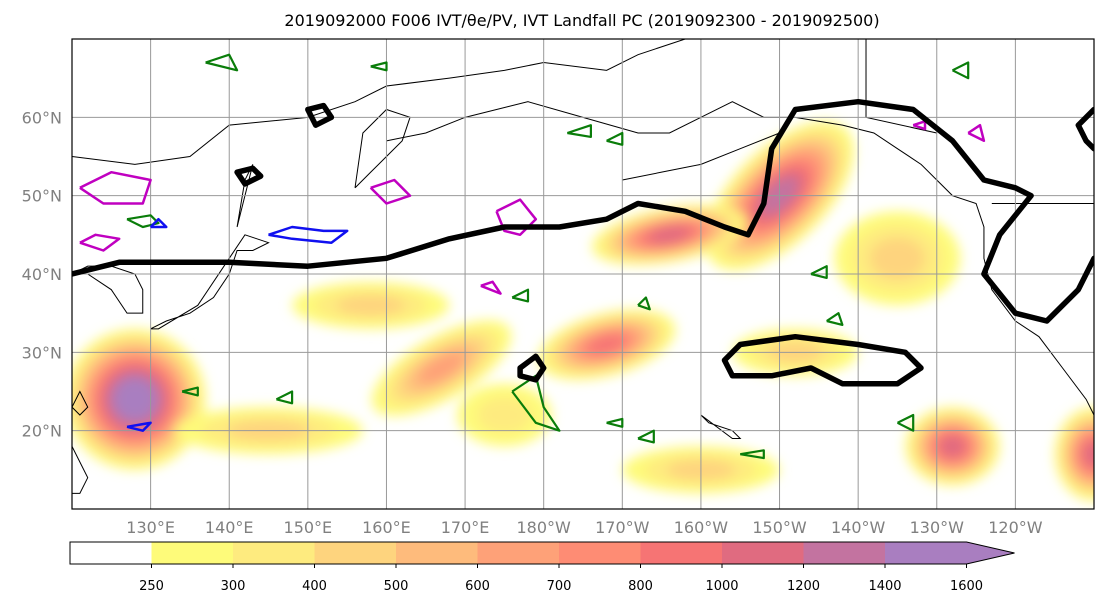 The image size is (1105, 603). I want to click on pc-loop-kamchatka, so click(320, 115).